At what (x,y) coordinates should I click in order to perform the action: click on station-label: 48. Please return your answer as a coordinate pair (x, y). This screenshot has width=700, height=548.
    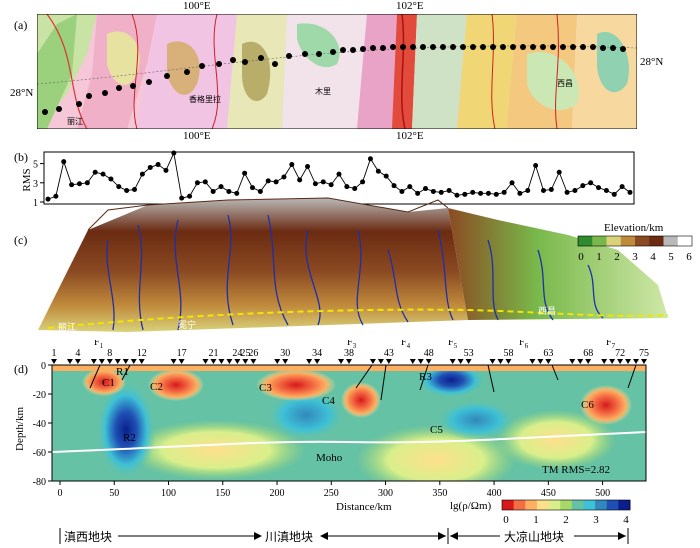
    Looking at the image, I should click on (429, 353).